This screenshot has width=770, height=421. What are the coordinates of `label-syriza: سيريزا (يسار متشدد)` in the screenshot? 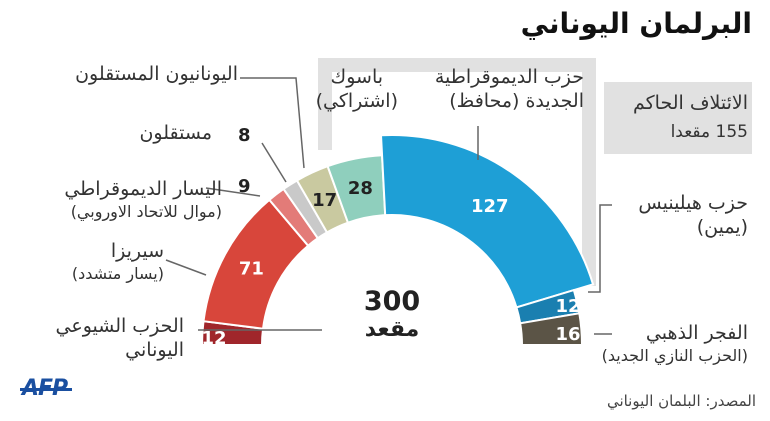 It's located at (118, 262).